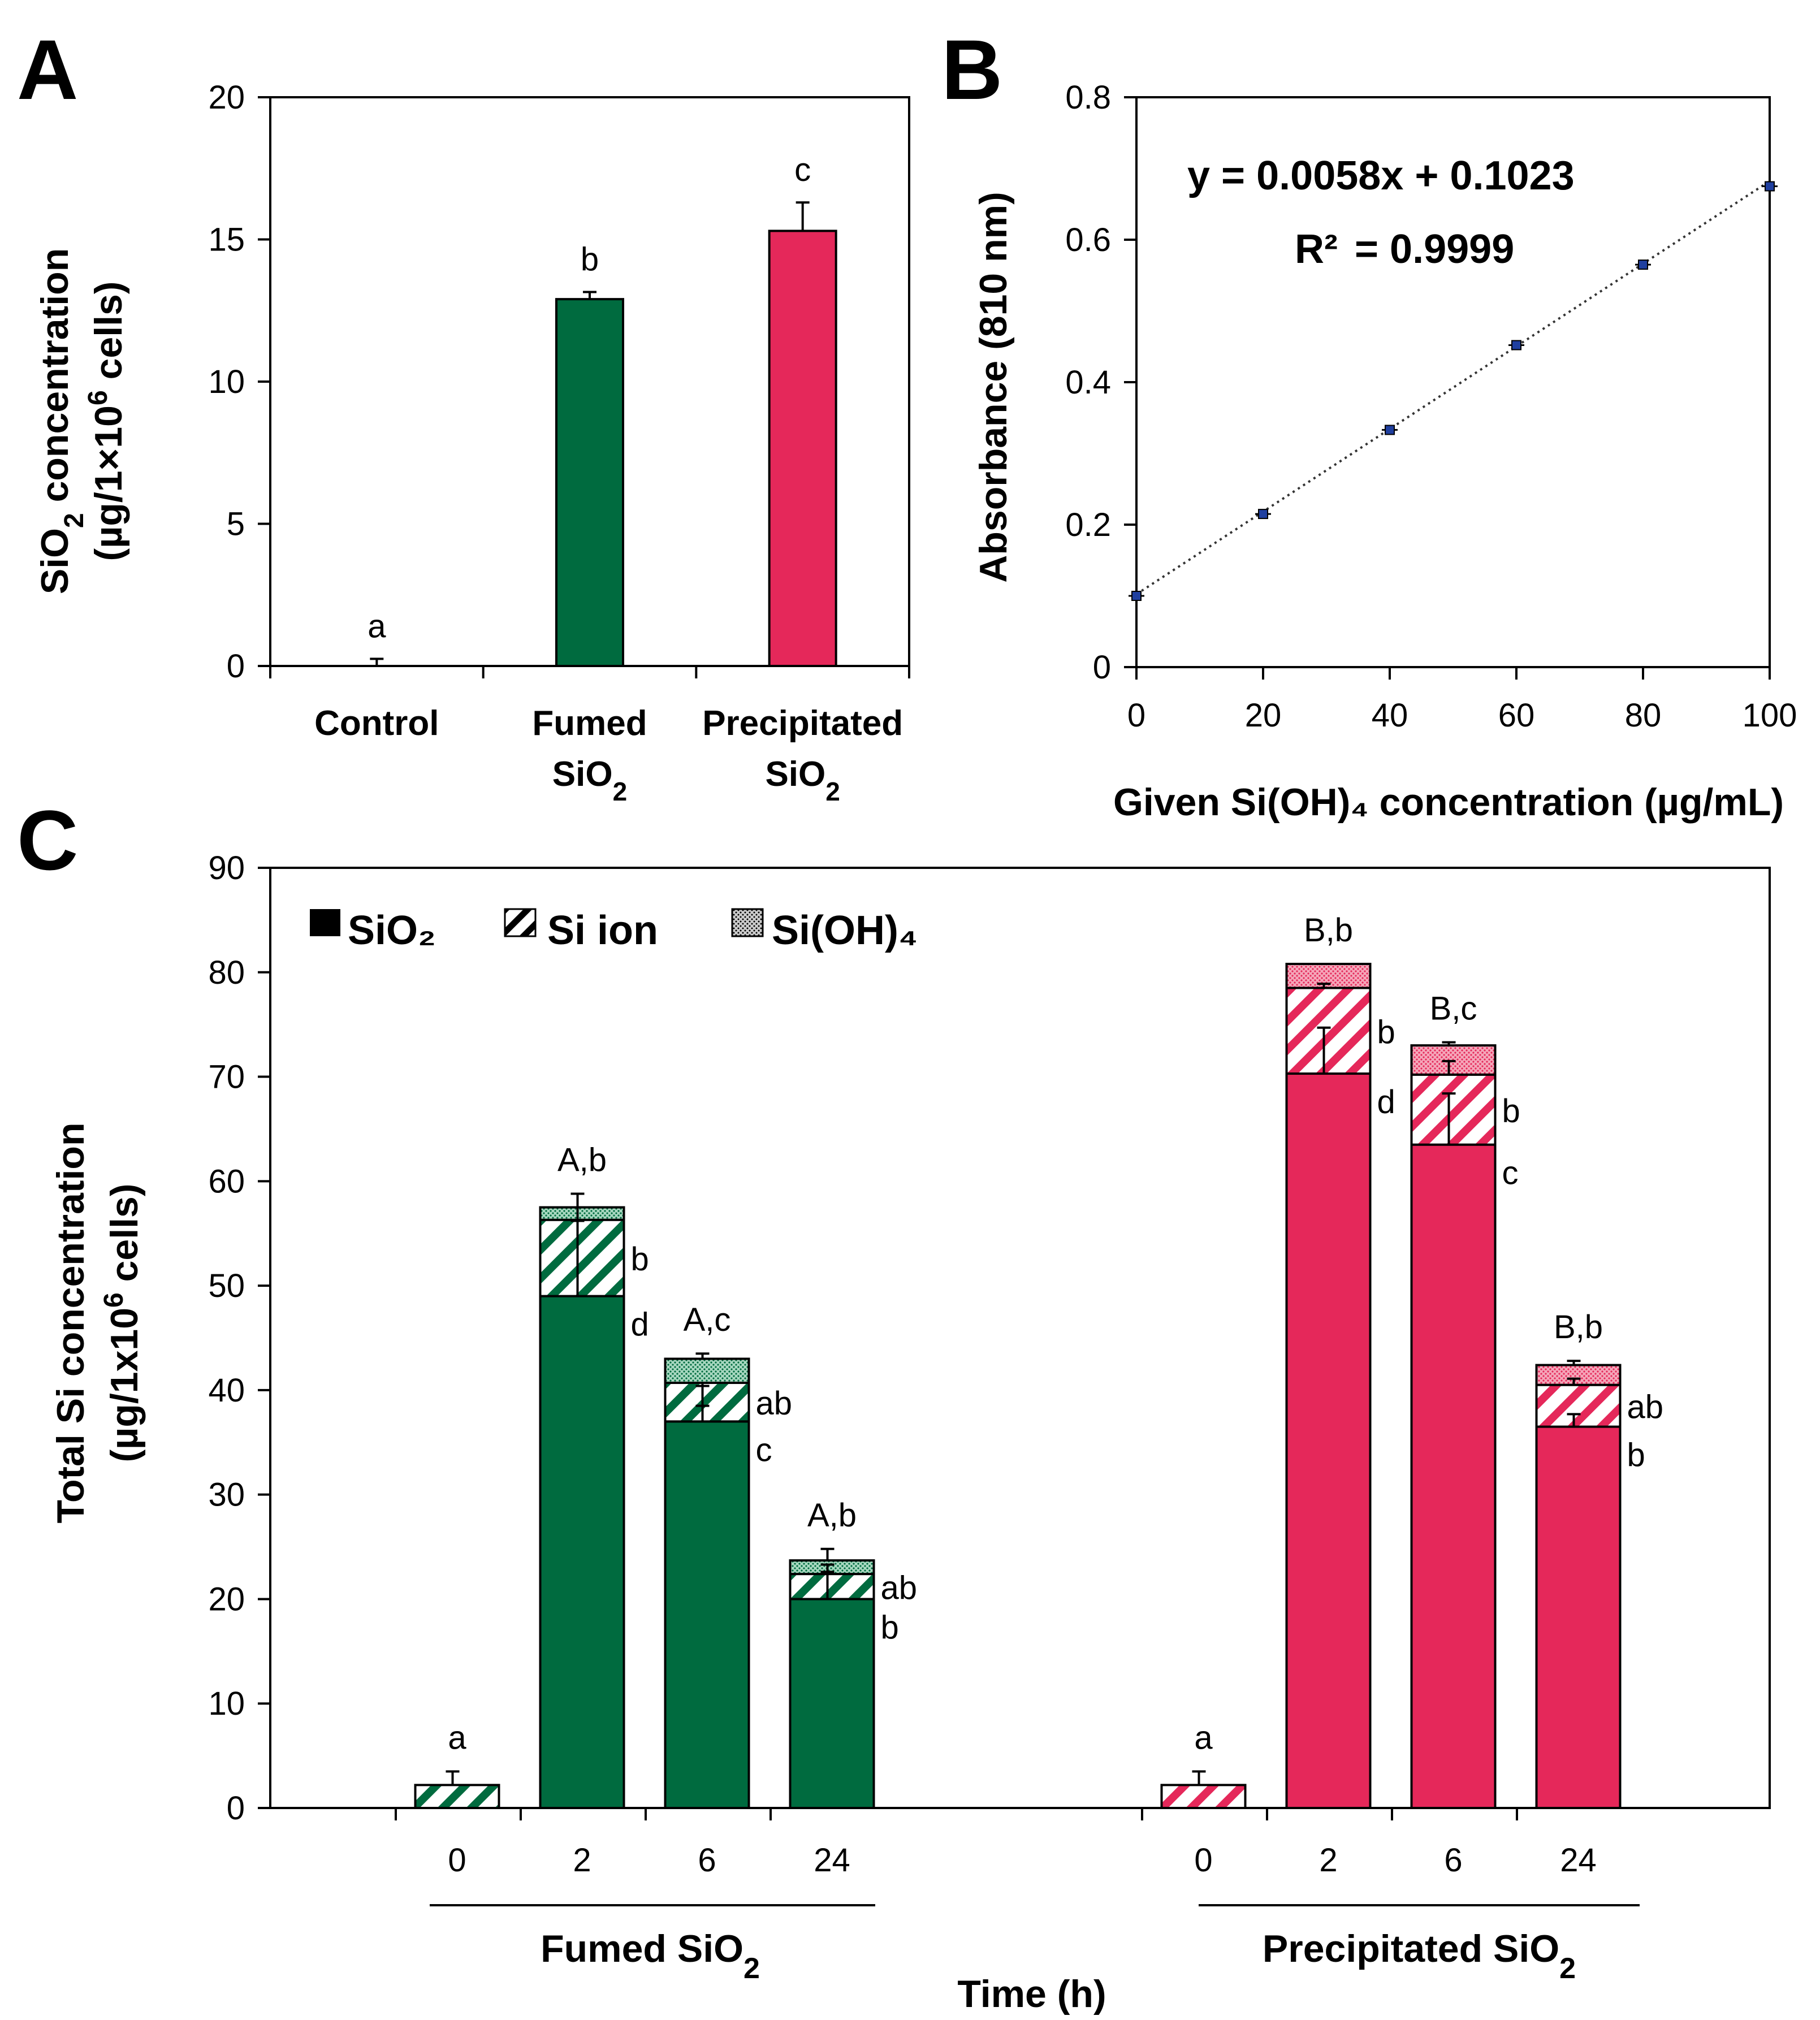 Image resolution: width=1820 pixels, height=2020 pixels. Describe the element at coordinates (226, 1286) in the screenshot. I see `panel-c-y-tick-label: 50` at that location.